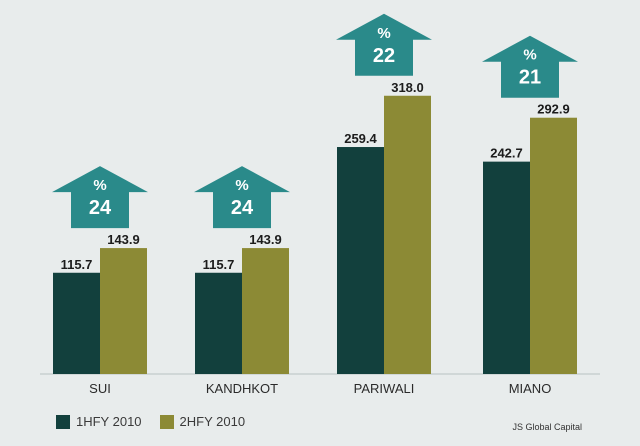 Image resolution: width=640 pixels, height=446 pixels. What do you see at coordinates (166, 421) in the screenshot?
I see `legend-swatch-2hfy` at bounding box center [166, 421].